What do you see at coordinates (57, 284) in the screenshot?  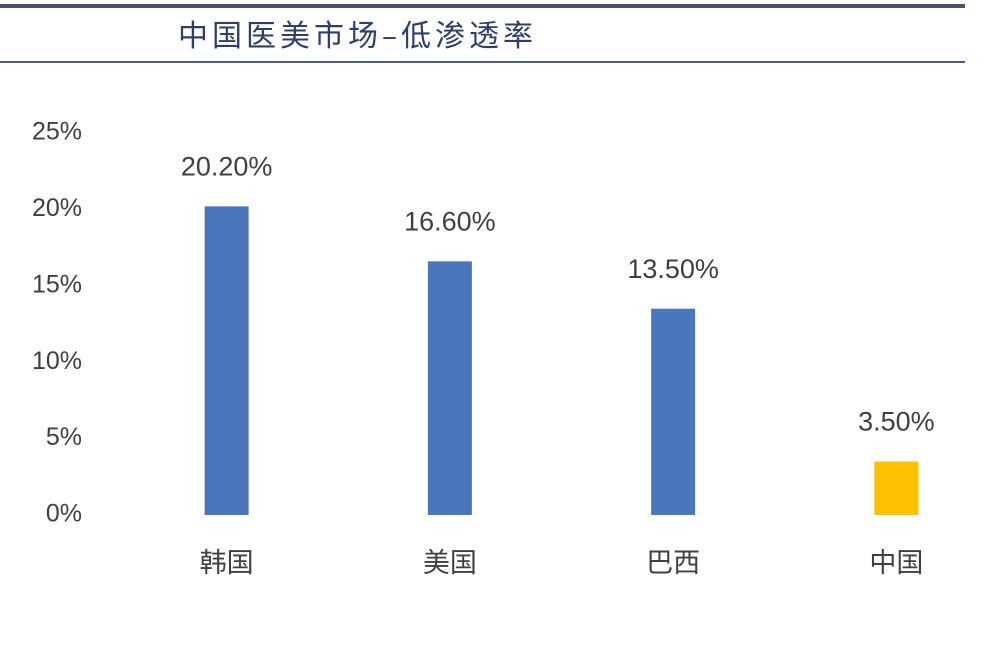 I see `y-tick-label: 15%` at bounding box center [57, 284].